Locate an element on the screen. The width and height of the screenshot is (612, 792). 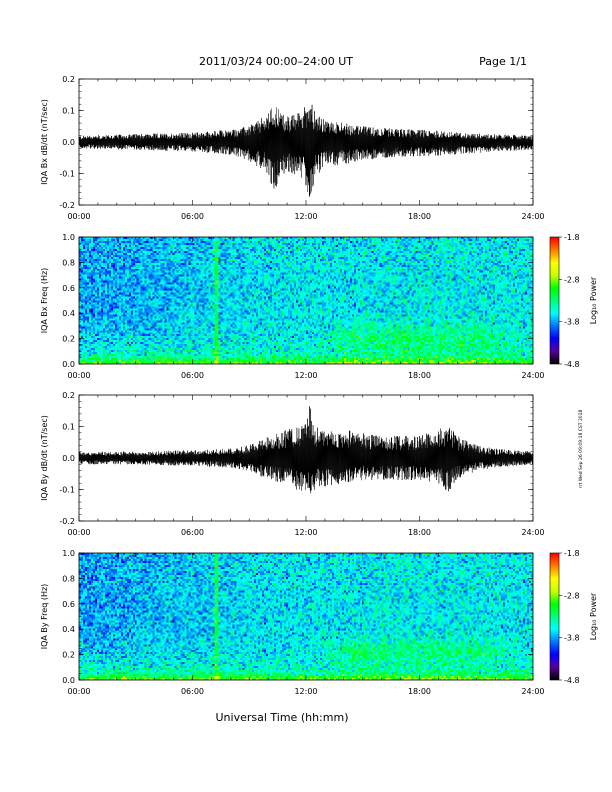
y-axis-label: IQA Bx dB/dt (nT/sec) is located at coordinates (44, 142).